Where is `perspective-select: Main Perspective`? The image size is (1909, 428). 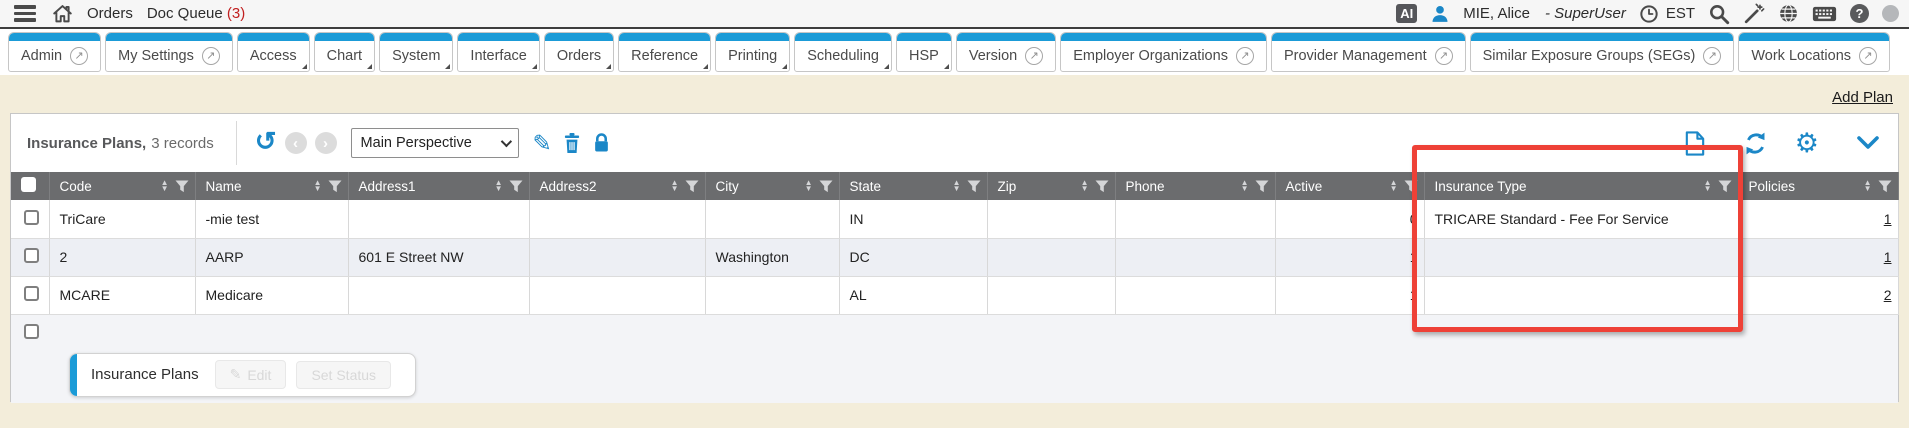 perspective-select: Main Perspective is located at coordinates (434, 143).